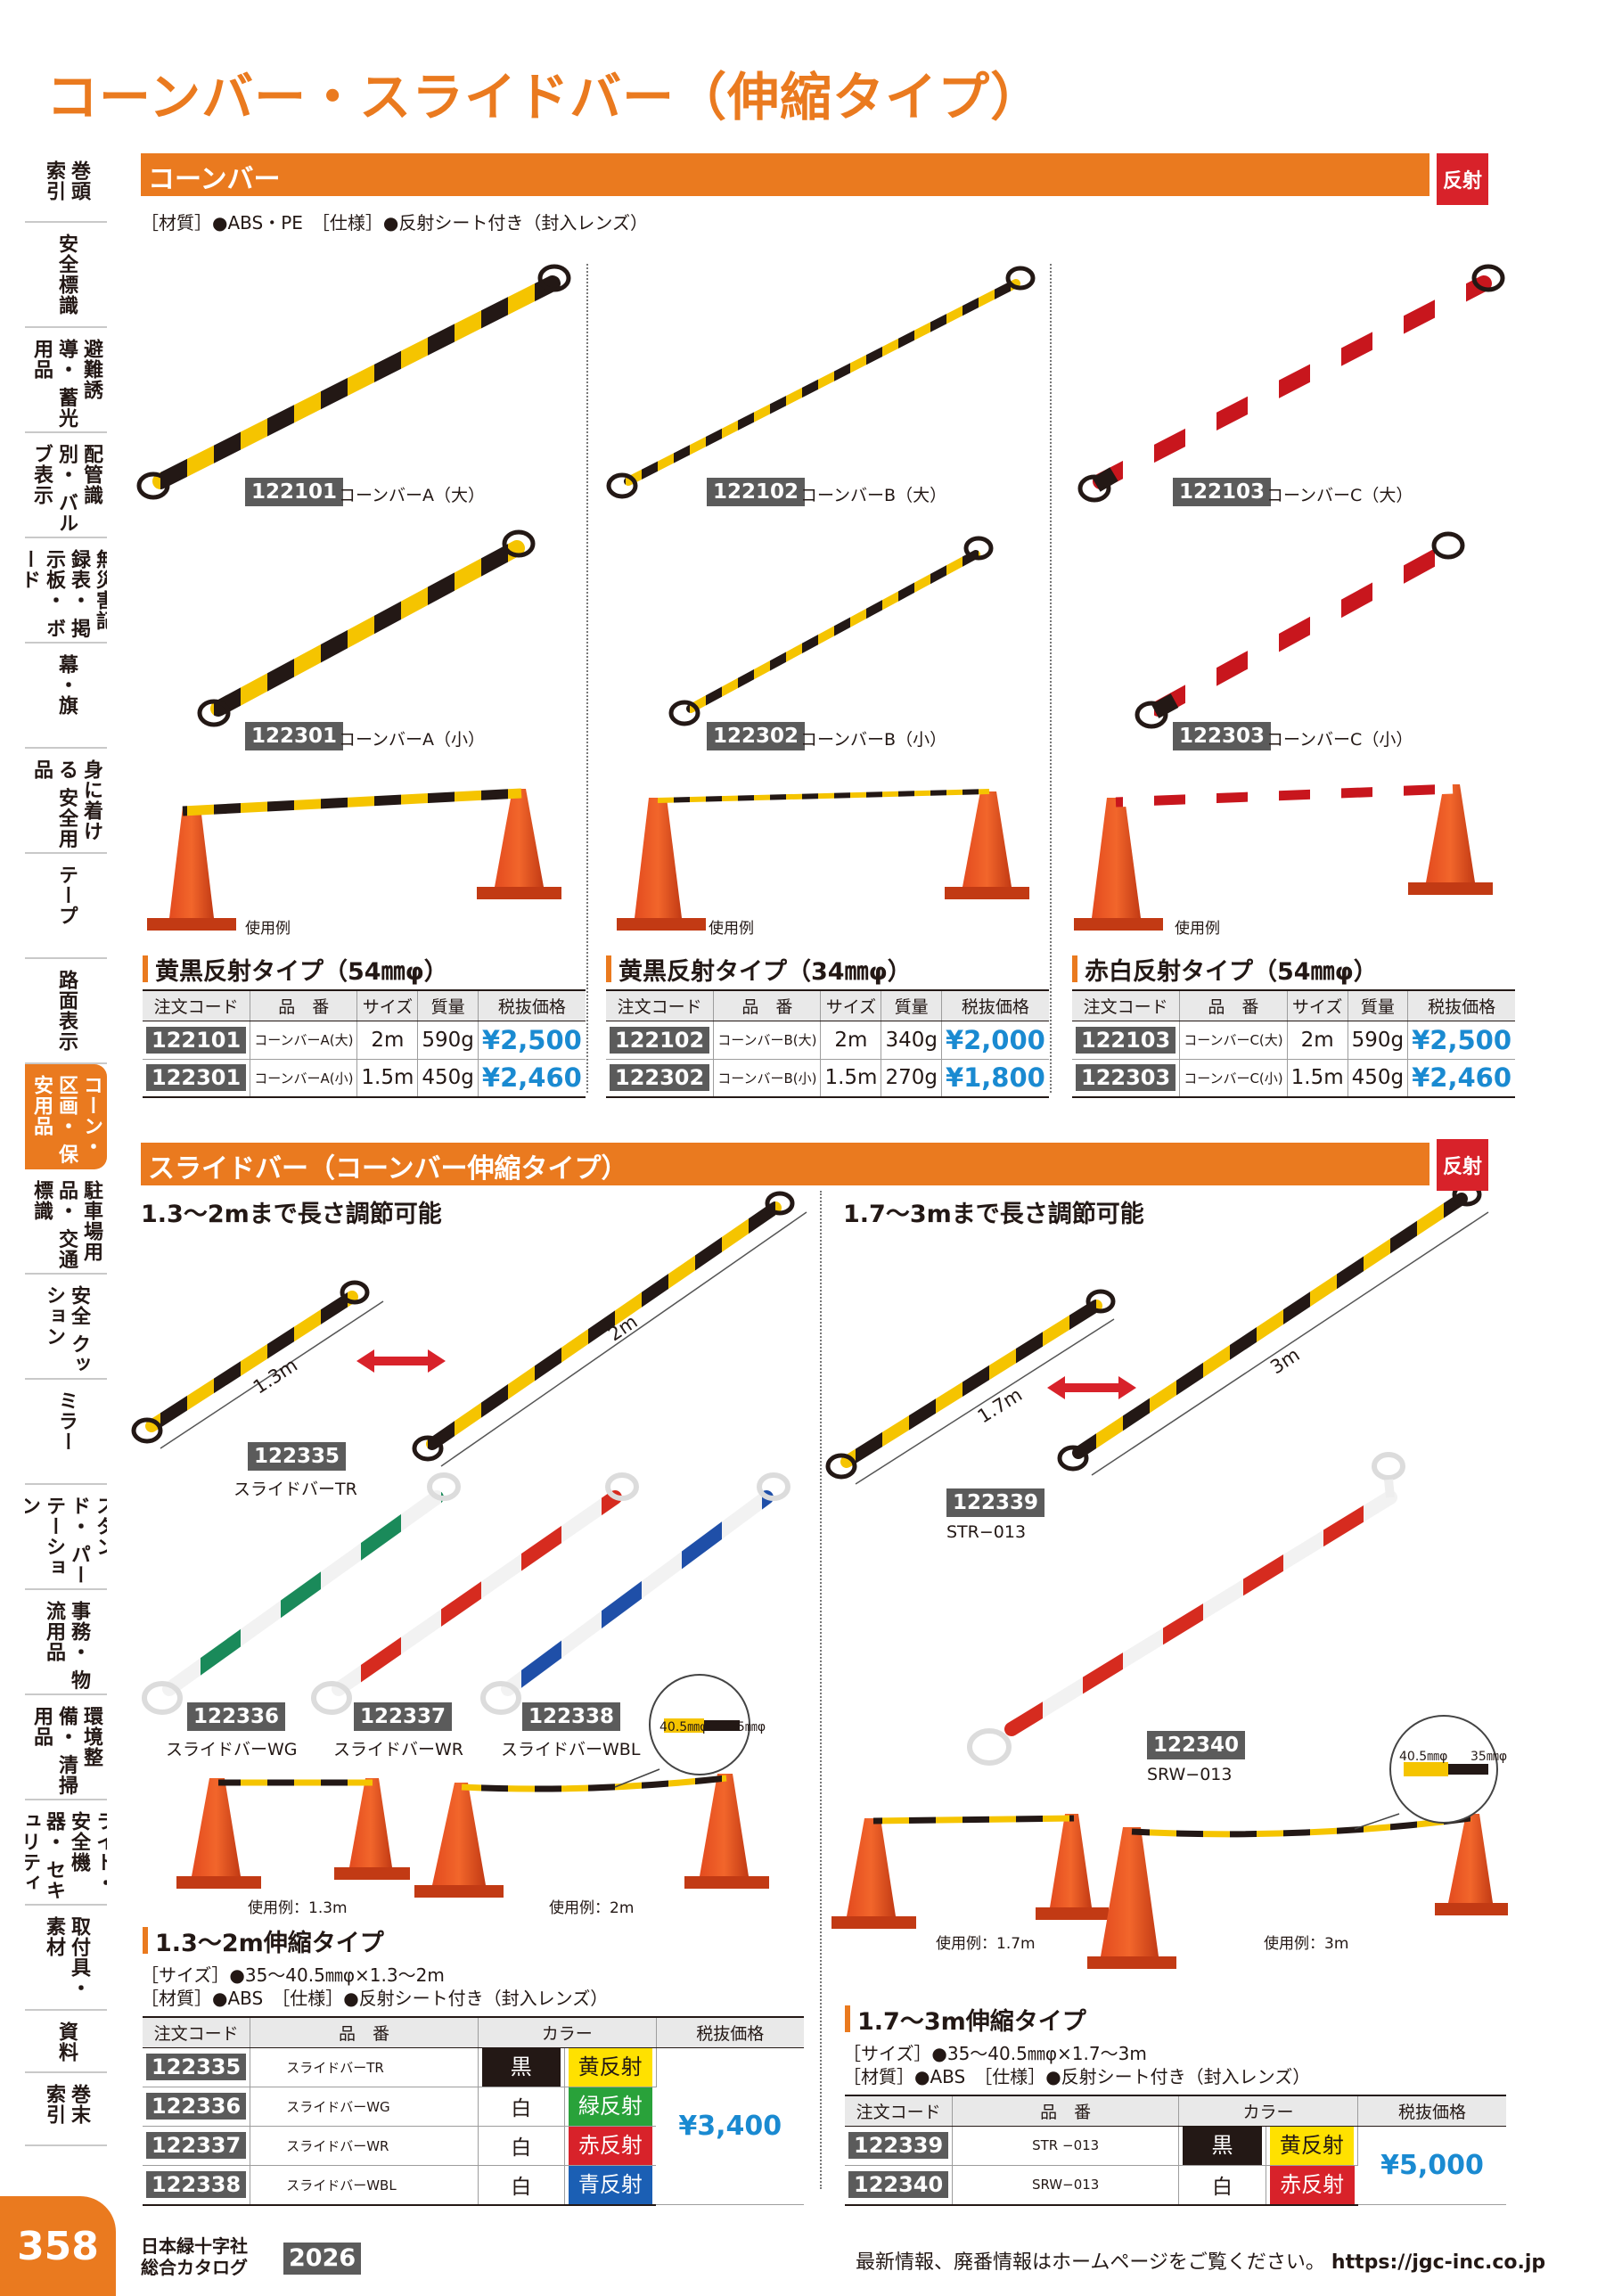 Image resolution: width=1622 pixels, height=2296 pixels. Describe the element at coordinates (994, 1214) in the screenshot. I see `right-length-heading: 1.7〜3mまで長さ調節可能` at that location.